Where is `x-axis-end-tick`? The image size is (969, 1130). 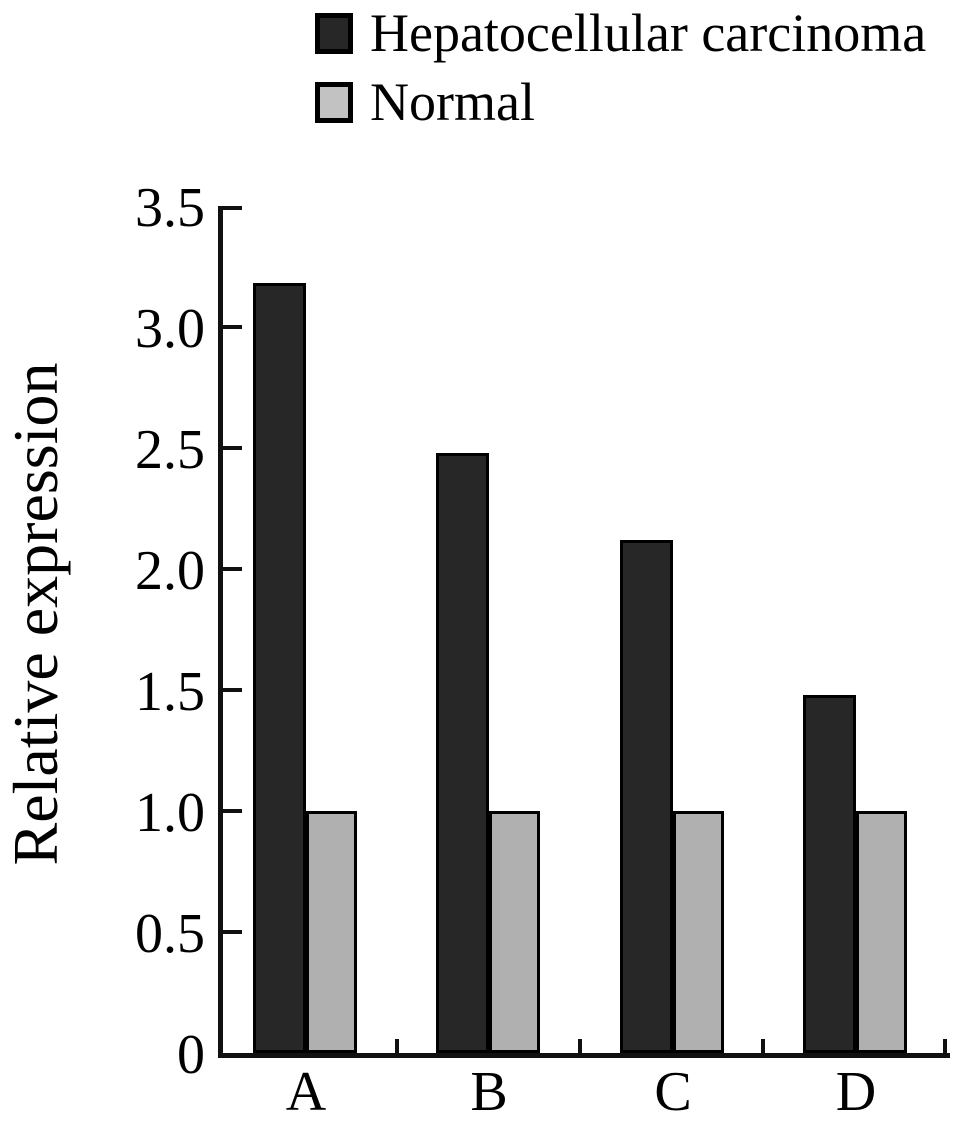
x-axis-end-tick is located at coordinates (945, 1046).